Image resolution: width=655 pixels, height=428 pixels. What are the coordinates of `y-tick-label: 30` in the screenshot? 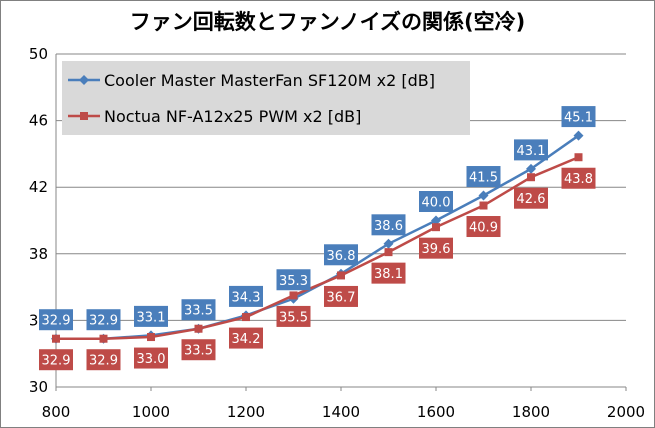 It's located at (38, 387).